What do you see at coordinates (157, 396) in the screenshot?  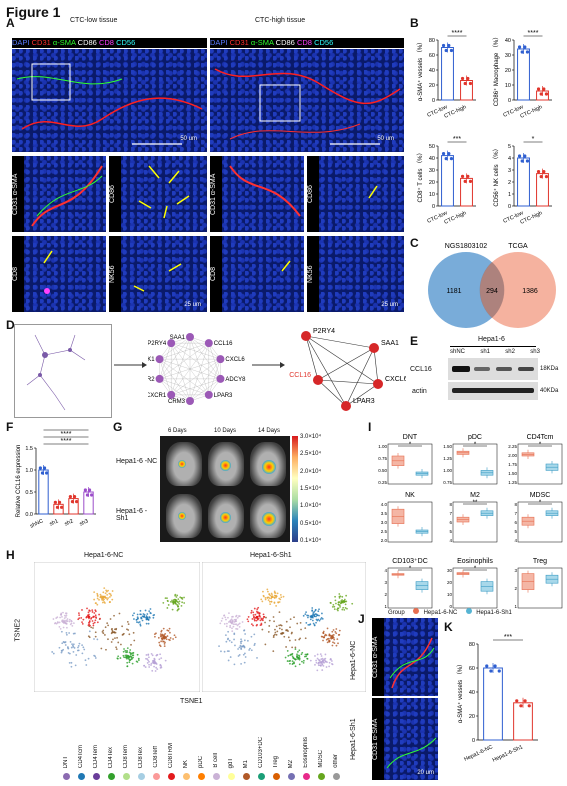 I see `gene-label: CXCR1` at bounding box center [157, 396].